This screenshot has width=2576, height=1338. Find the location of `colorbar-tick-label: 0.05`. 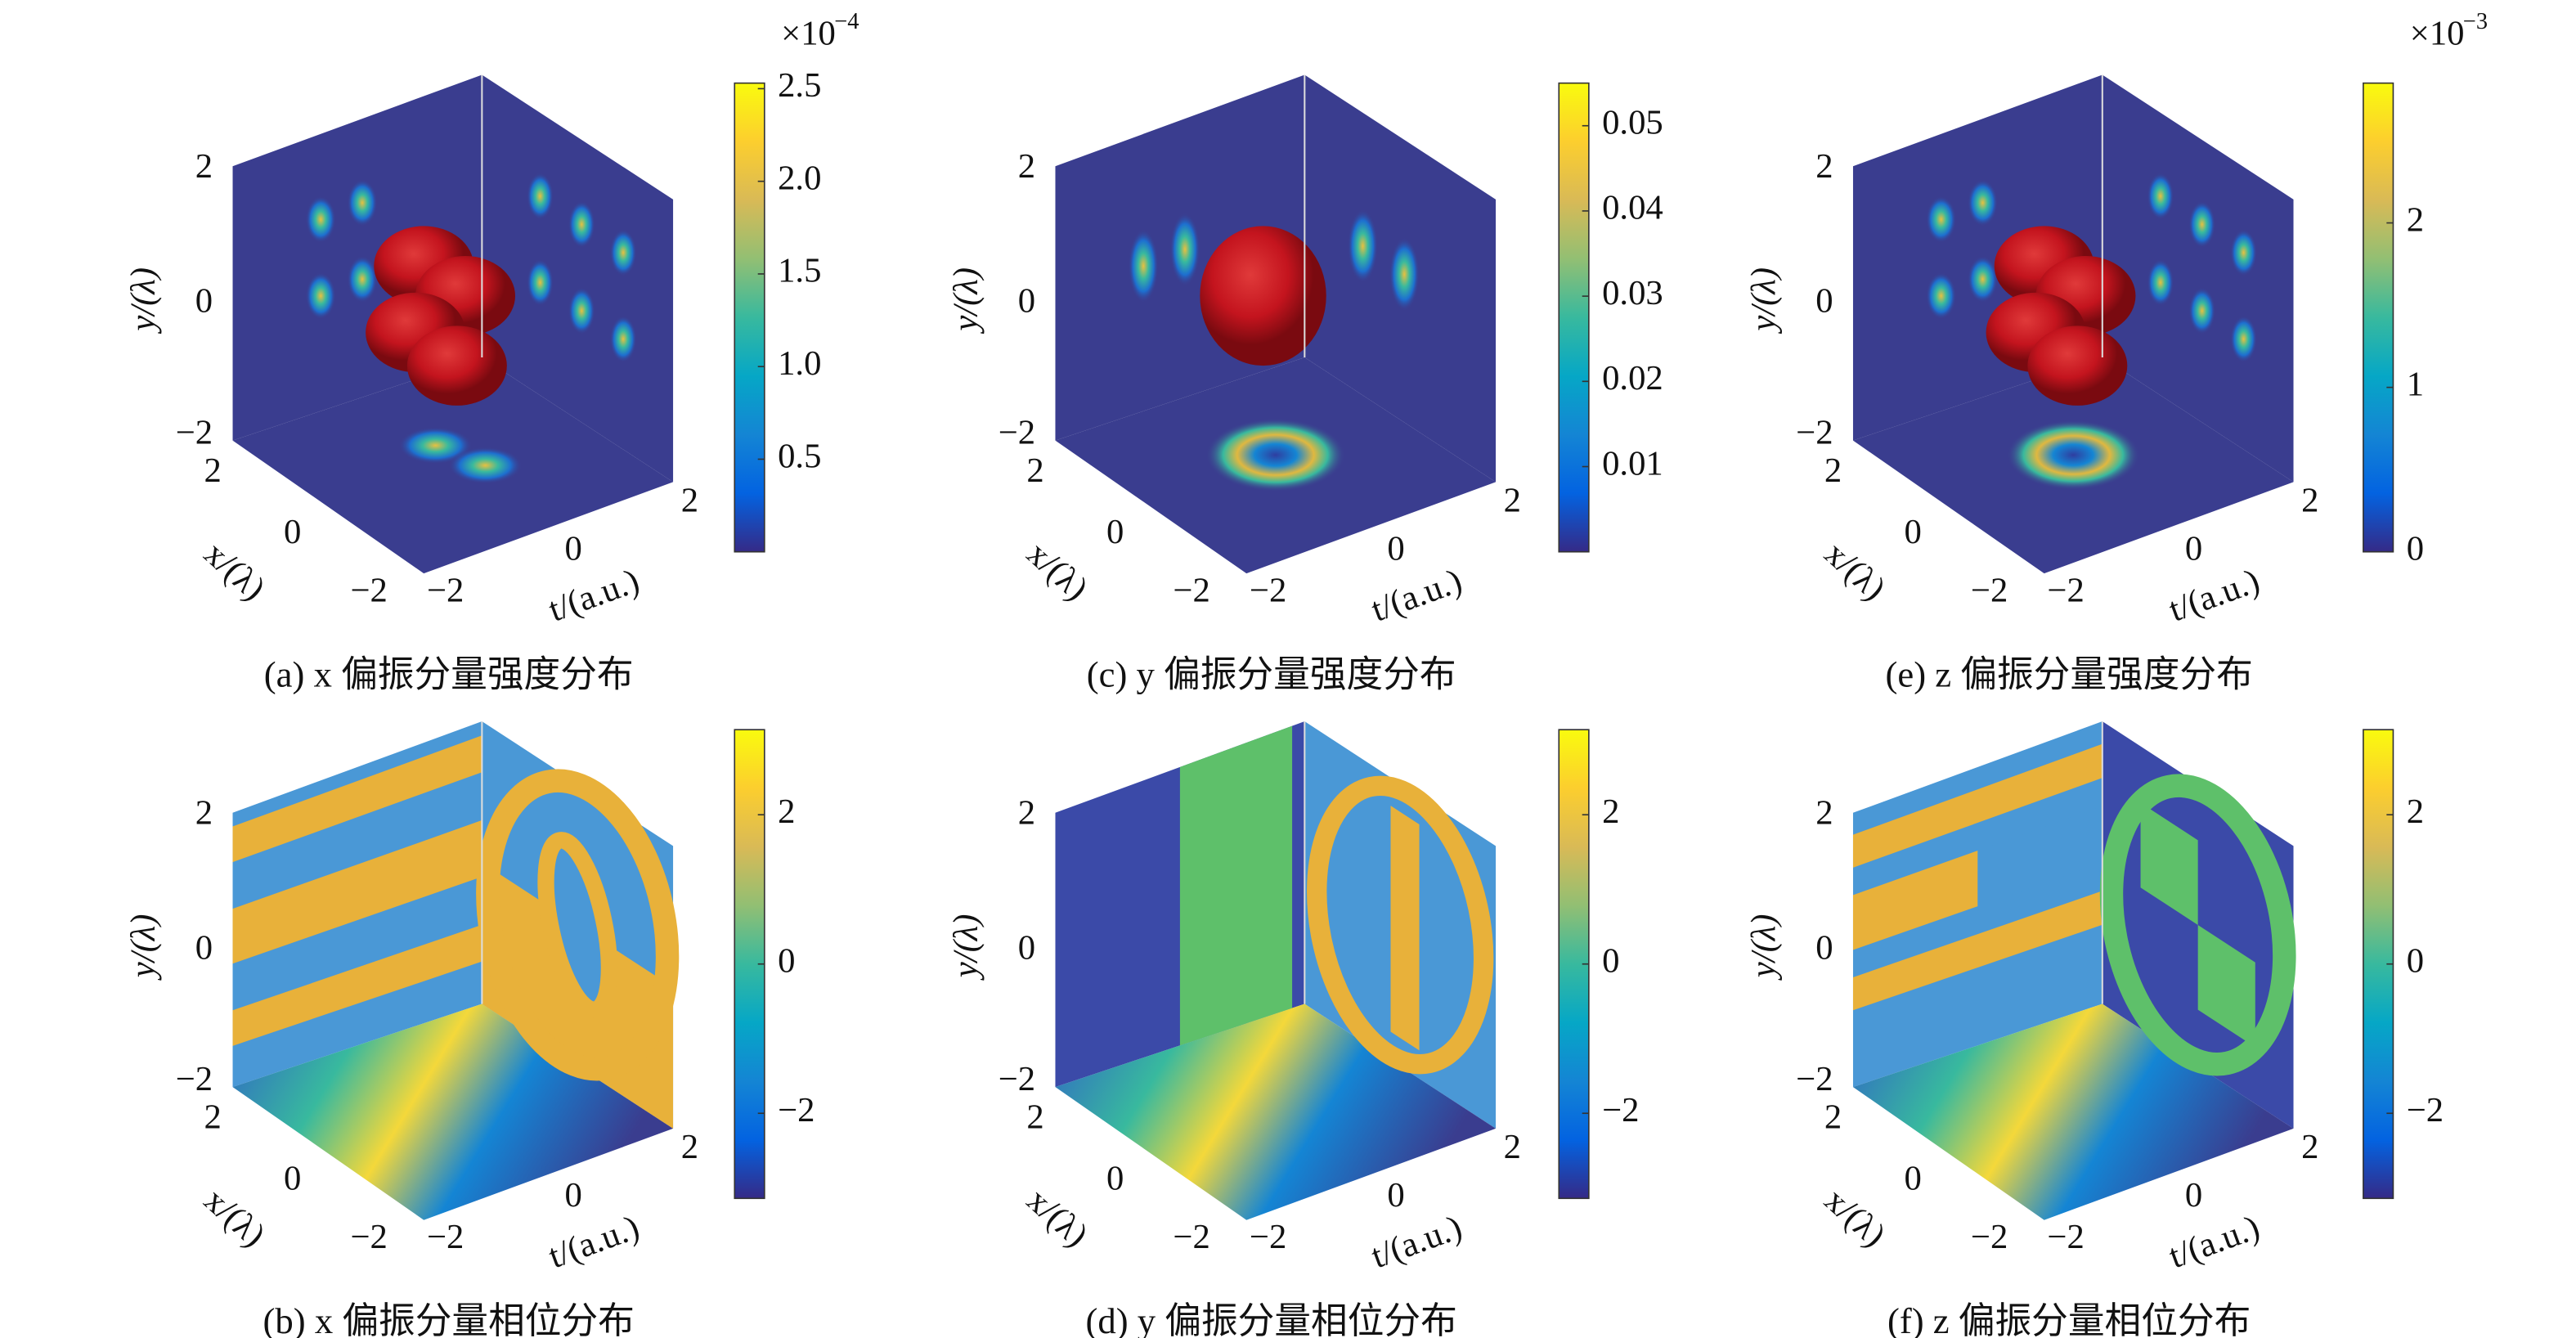

colorbar-tick-label: 0.05 is located at coordinates (1632, 123).